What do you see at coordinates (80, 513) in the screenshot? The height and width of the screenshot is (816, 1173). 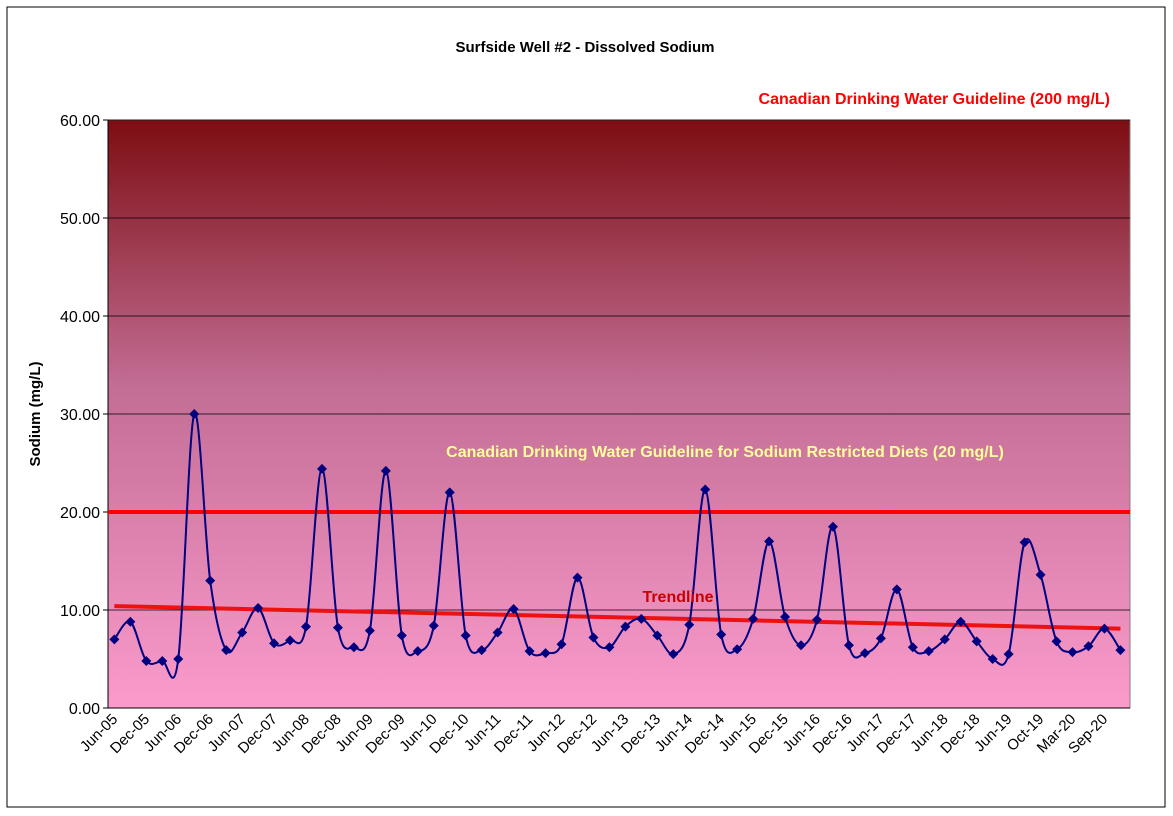 I see `y-tick-label: 20.00` at bounding box center [80, 513].